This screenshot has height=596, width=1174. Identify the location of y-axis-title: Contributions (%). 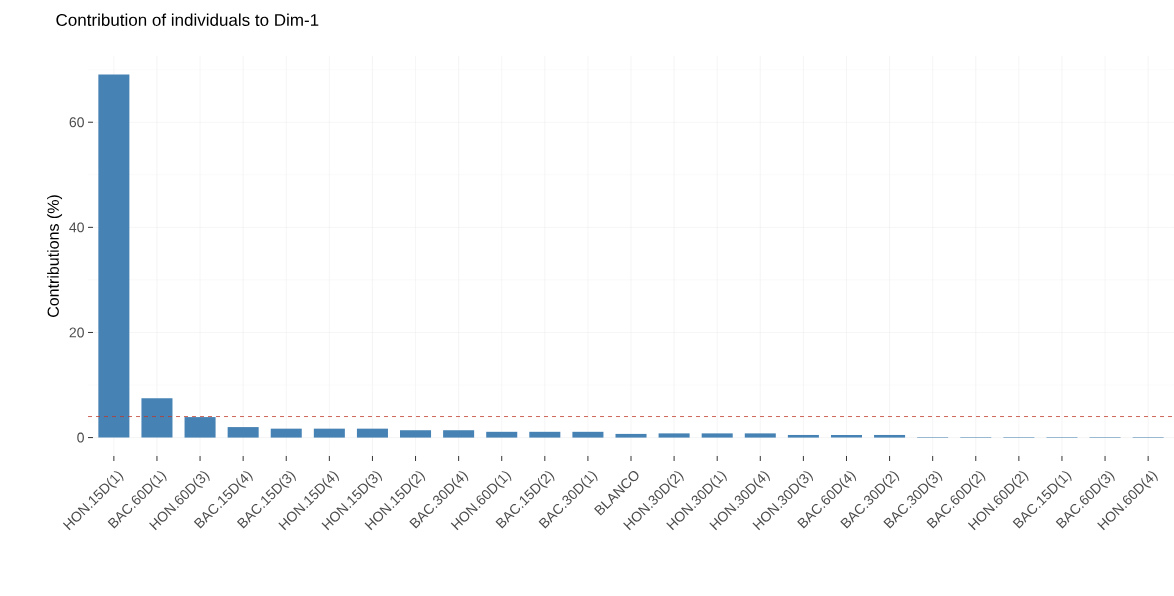
(55, 256).